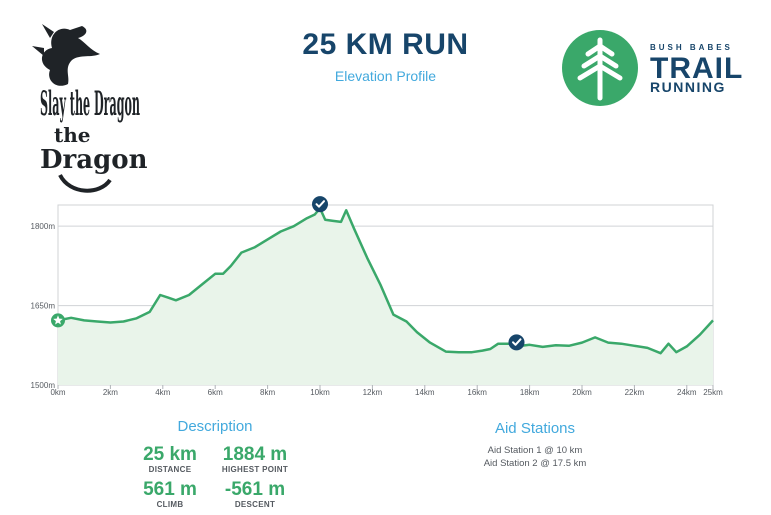 This screenshot has height=515, width=771. What do you see at coordinates (535, 450) in the screenshot?
I see `aid-station-1: Aid Station 1 @ 10 km` at bounding box center [535, 450].